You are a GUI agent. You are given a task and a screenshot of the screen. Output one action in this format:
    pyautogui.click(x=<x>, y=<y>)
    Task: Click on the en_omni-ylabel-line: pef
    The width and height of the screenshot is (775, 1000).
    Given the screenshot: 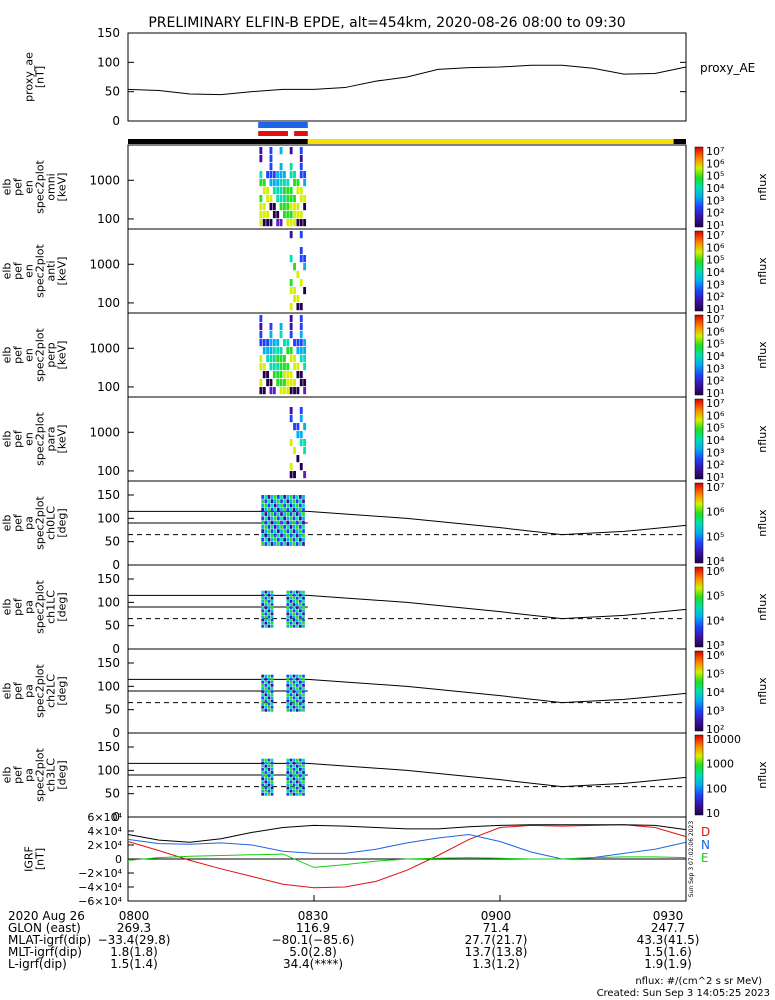 What is the action you would take?
    pyautogui.click(x=18, y=186)
    